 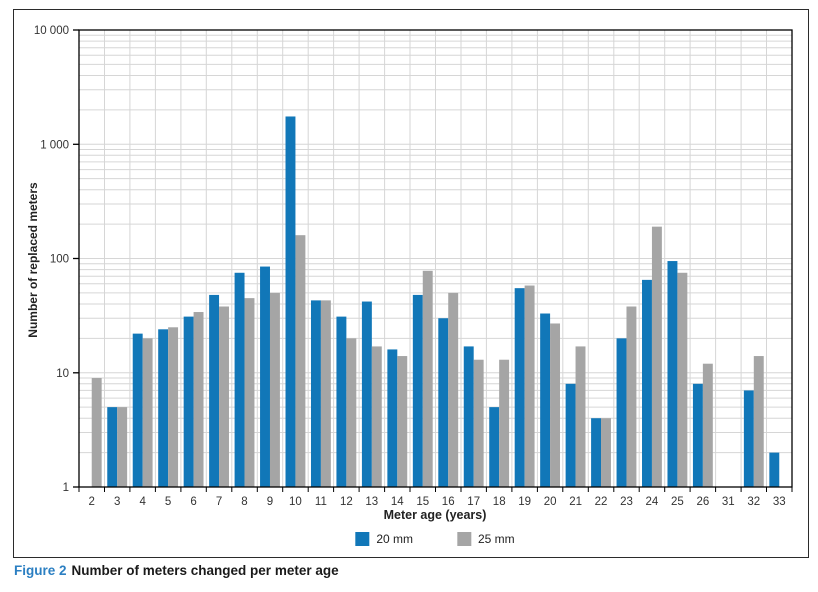 I want to click on x-tick-label: 26, so click(x=703, y=502).